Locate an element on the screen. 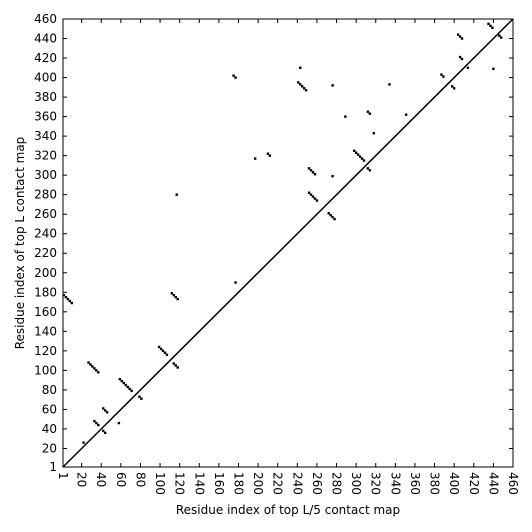 The width and height of the screenshot is (532, 532). x-tick-label: 220 is located at coordinates (278, 483).